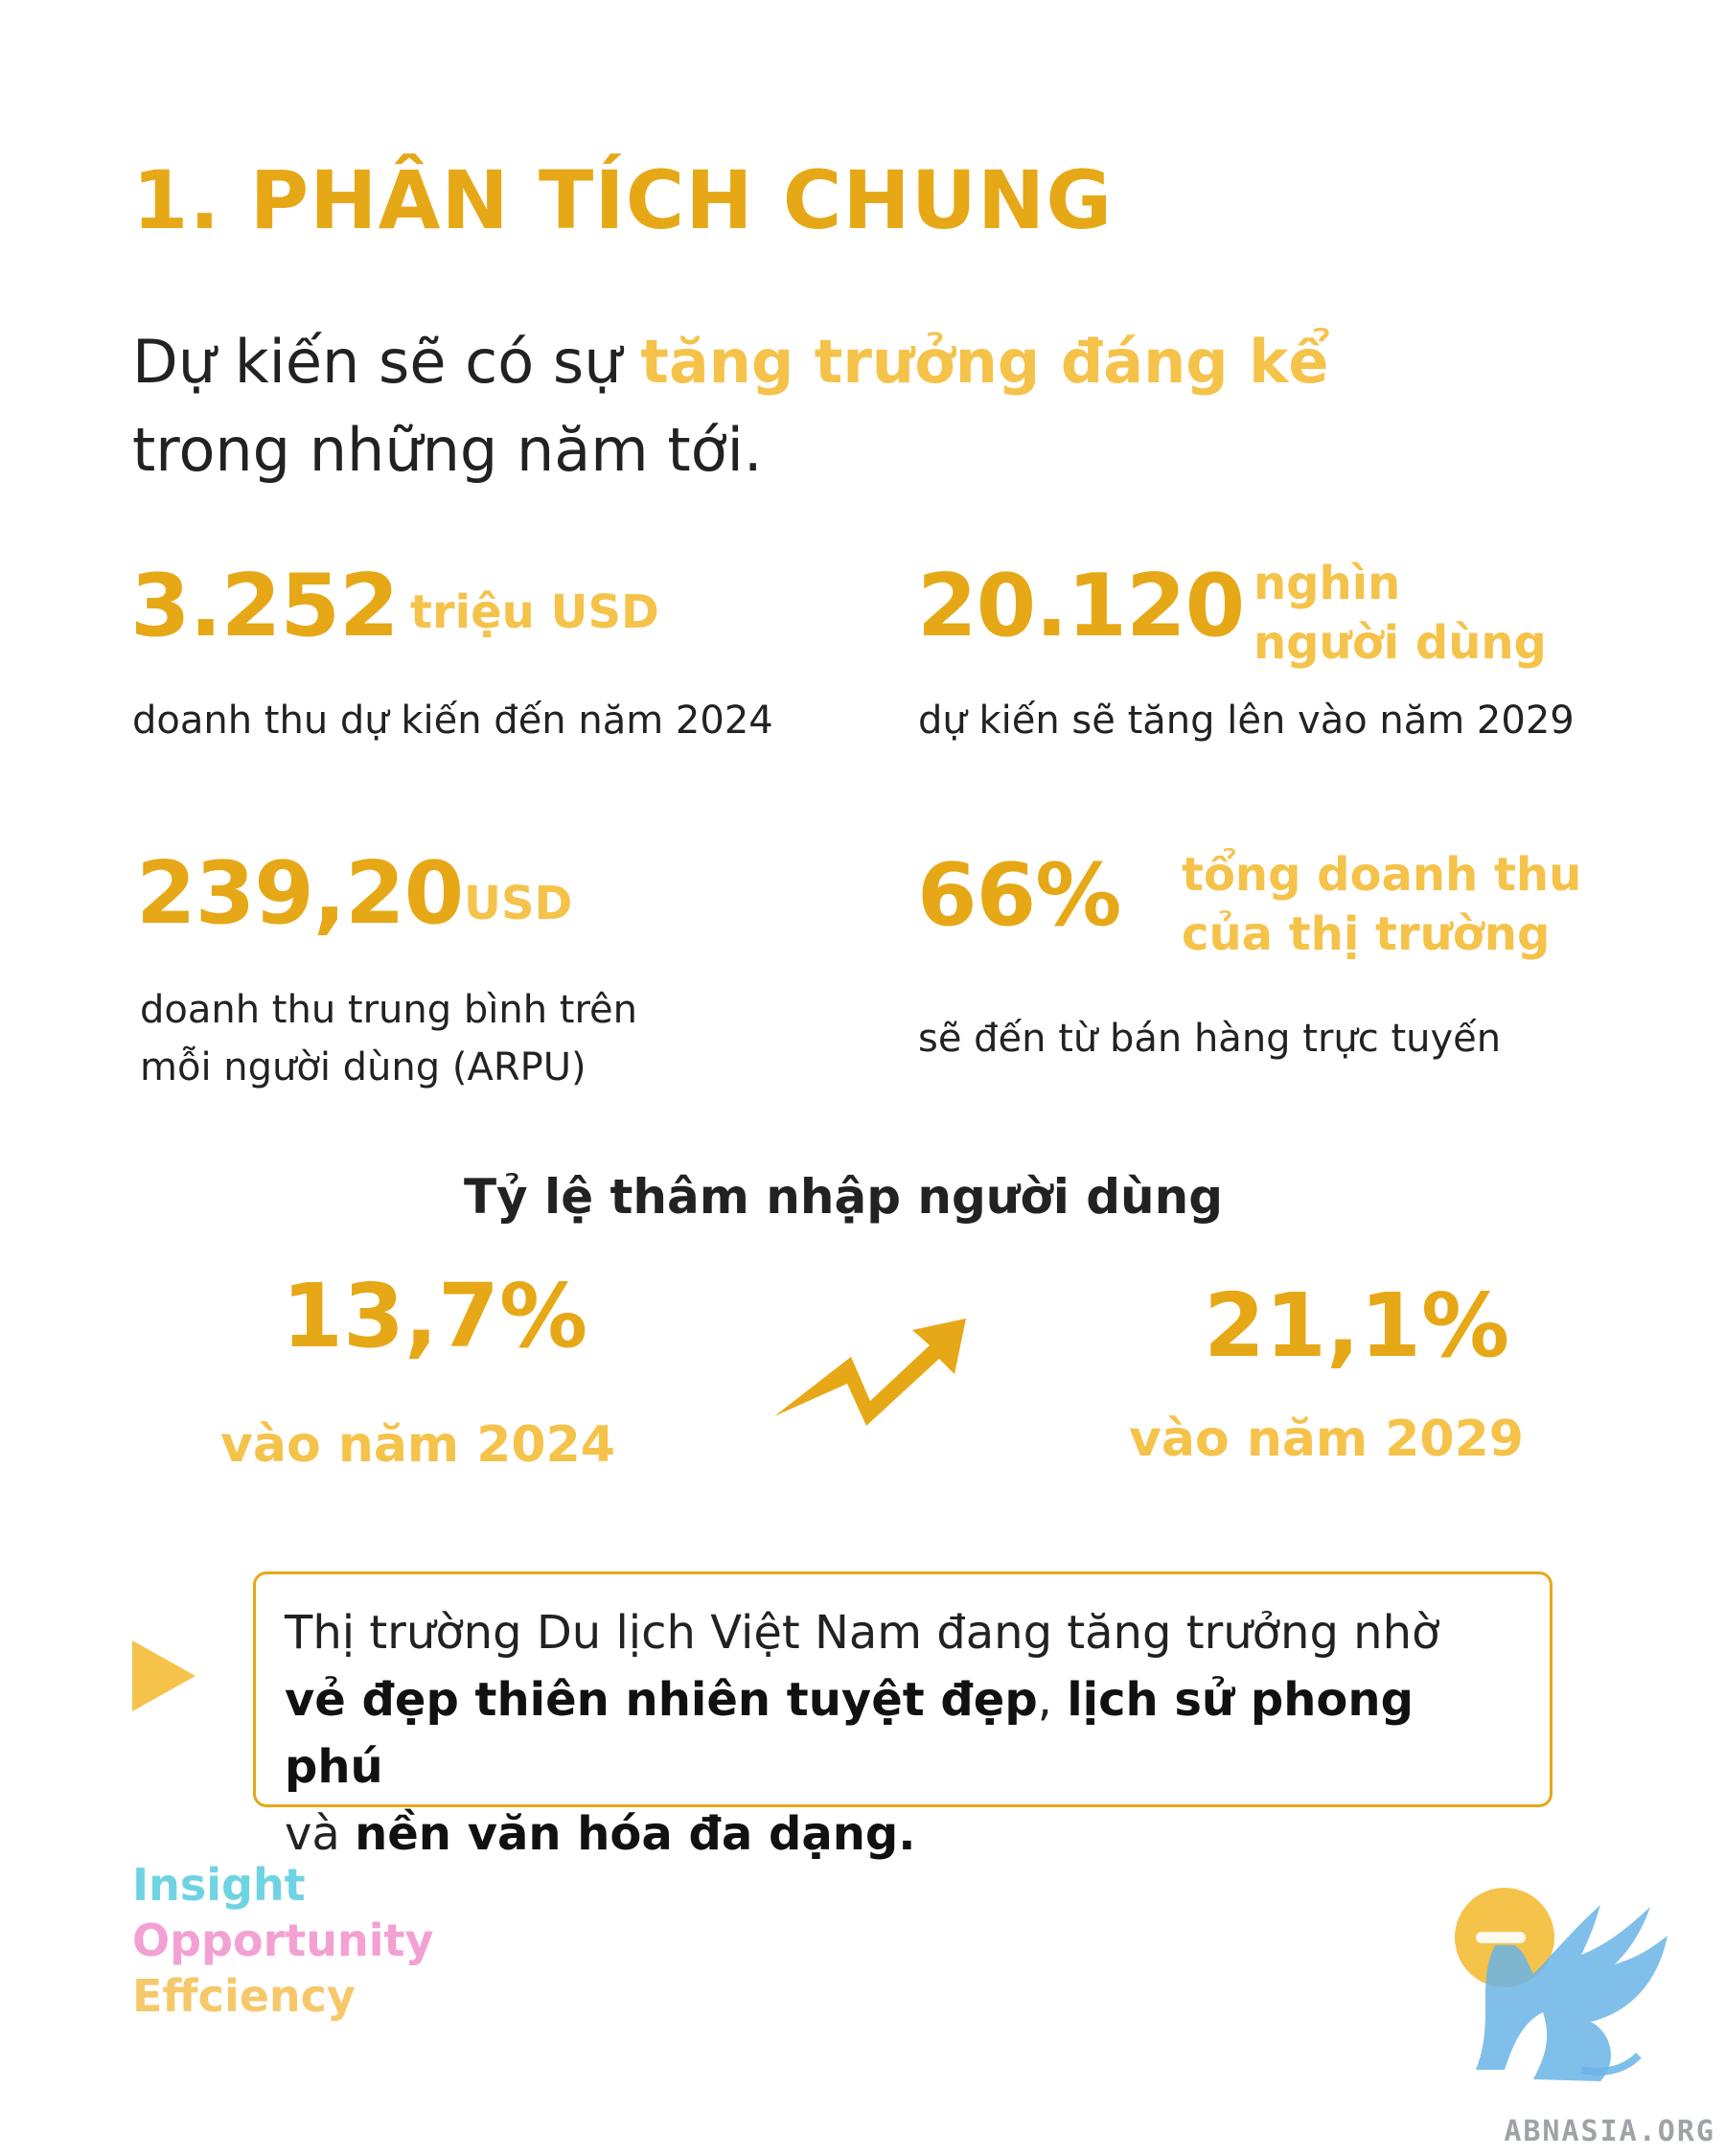 Image resolution: width=1725 pixels, height=2156 pixels. Describe the element at coordinates (417, 1445) in the screenshot. I see `penetration-from-year: vào năm 2024` at that location.